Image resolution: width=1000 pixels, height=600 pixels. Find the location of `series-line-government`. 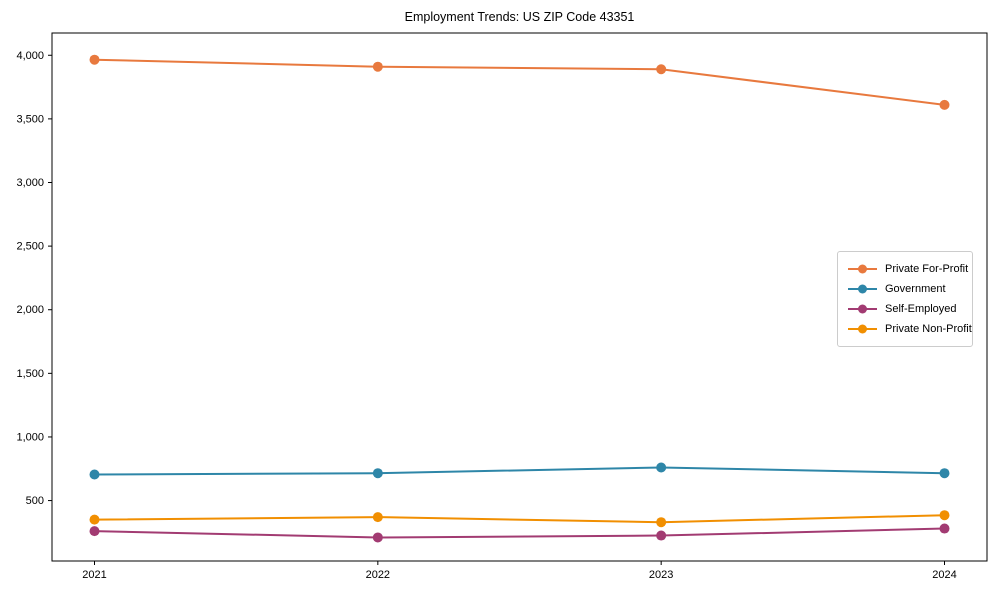

series-line-government is located at coordinates (519, 471).